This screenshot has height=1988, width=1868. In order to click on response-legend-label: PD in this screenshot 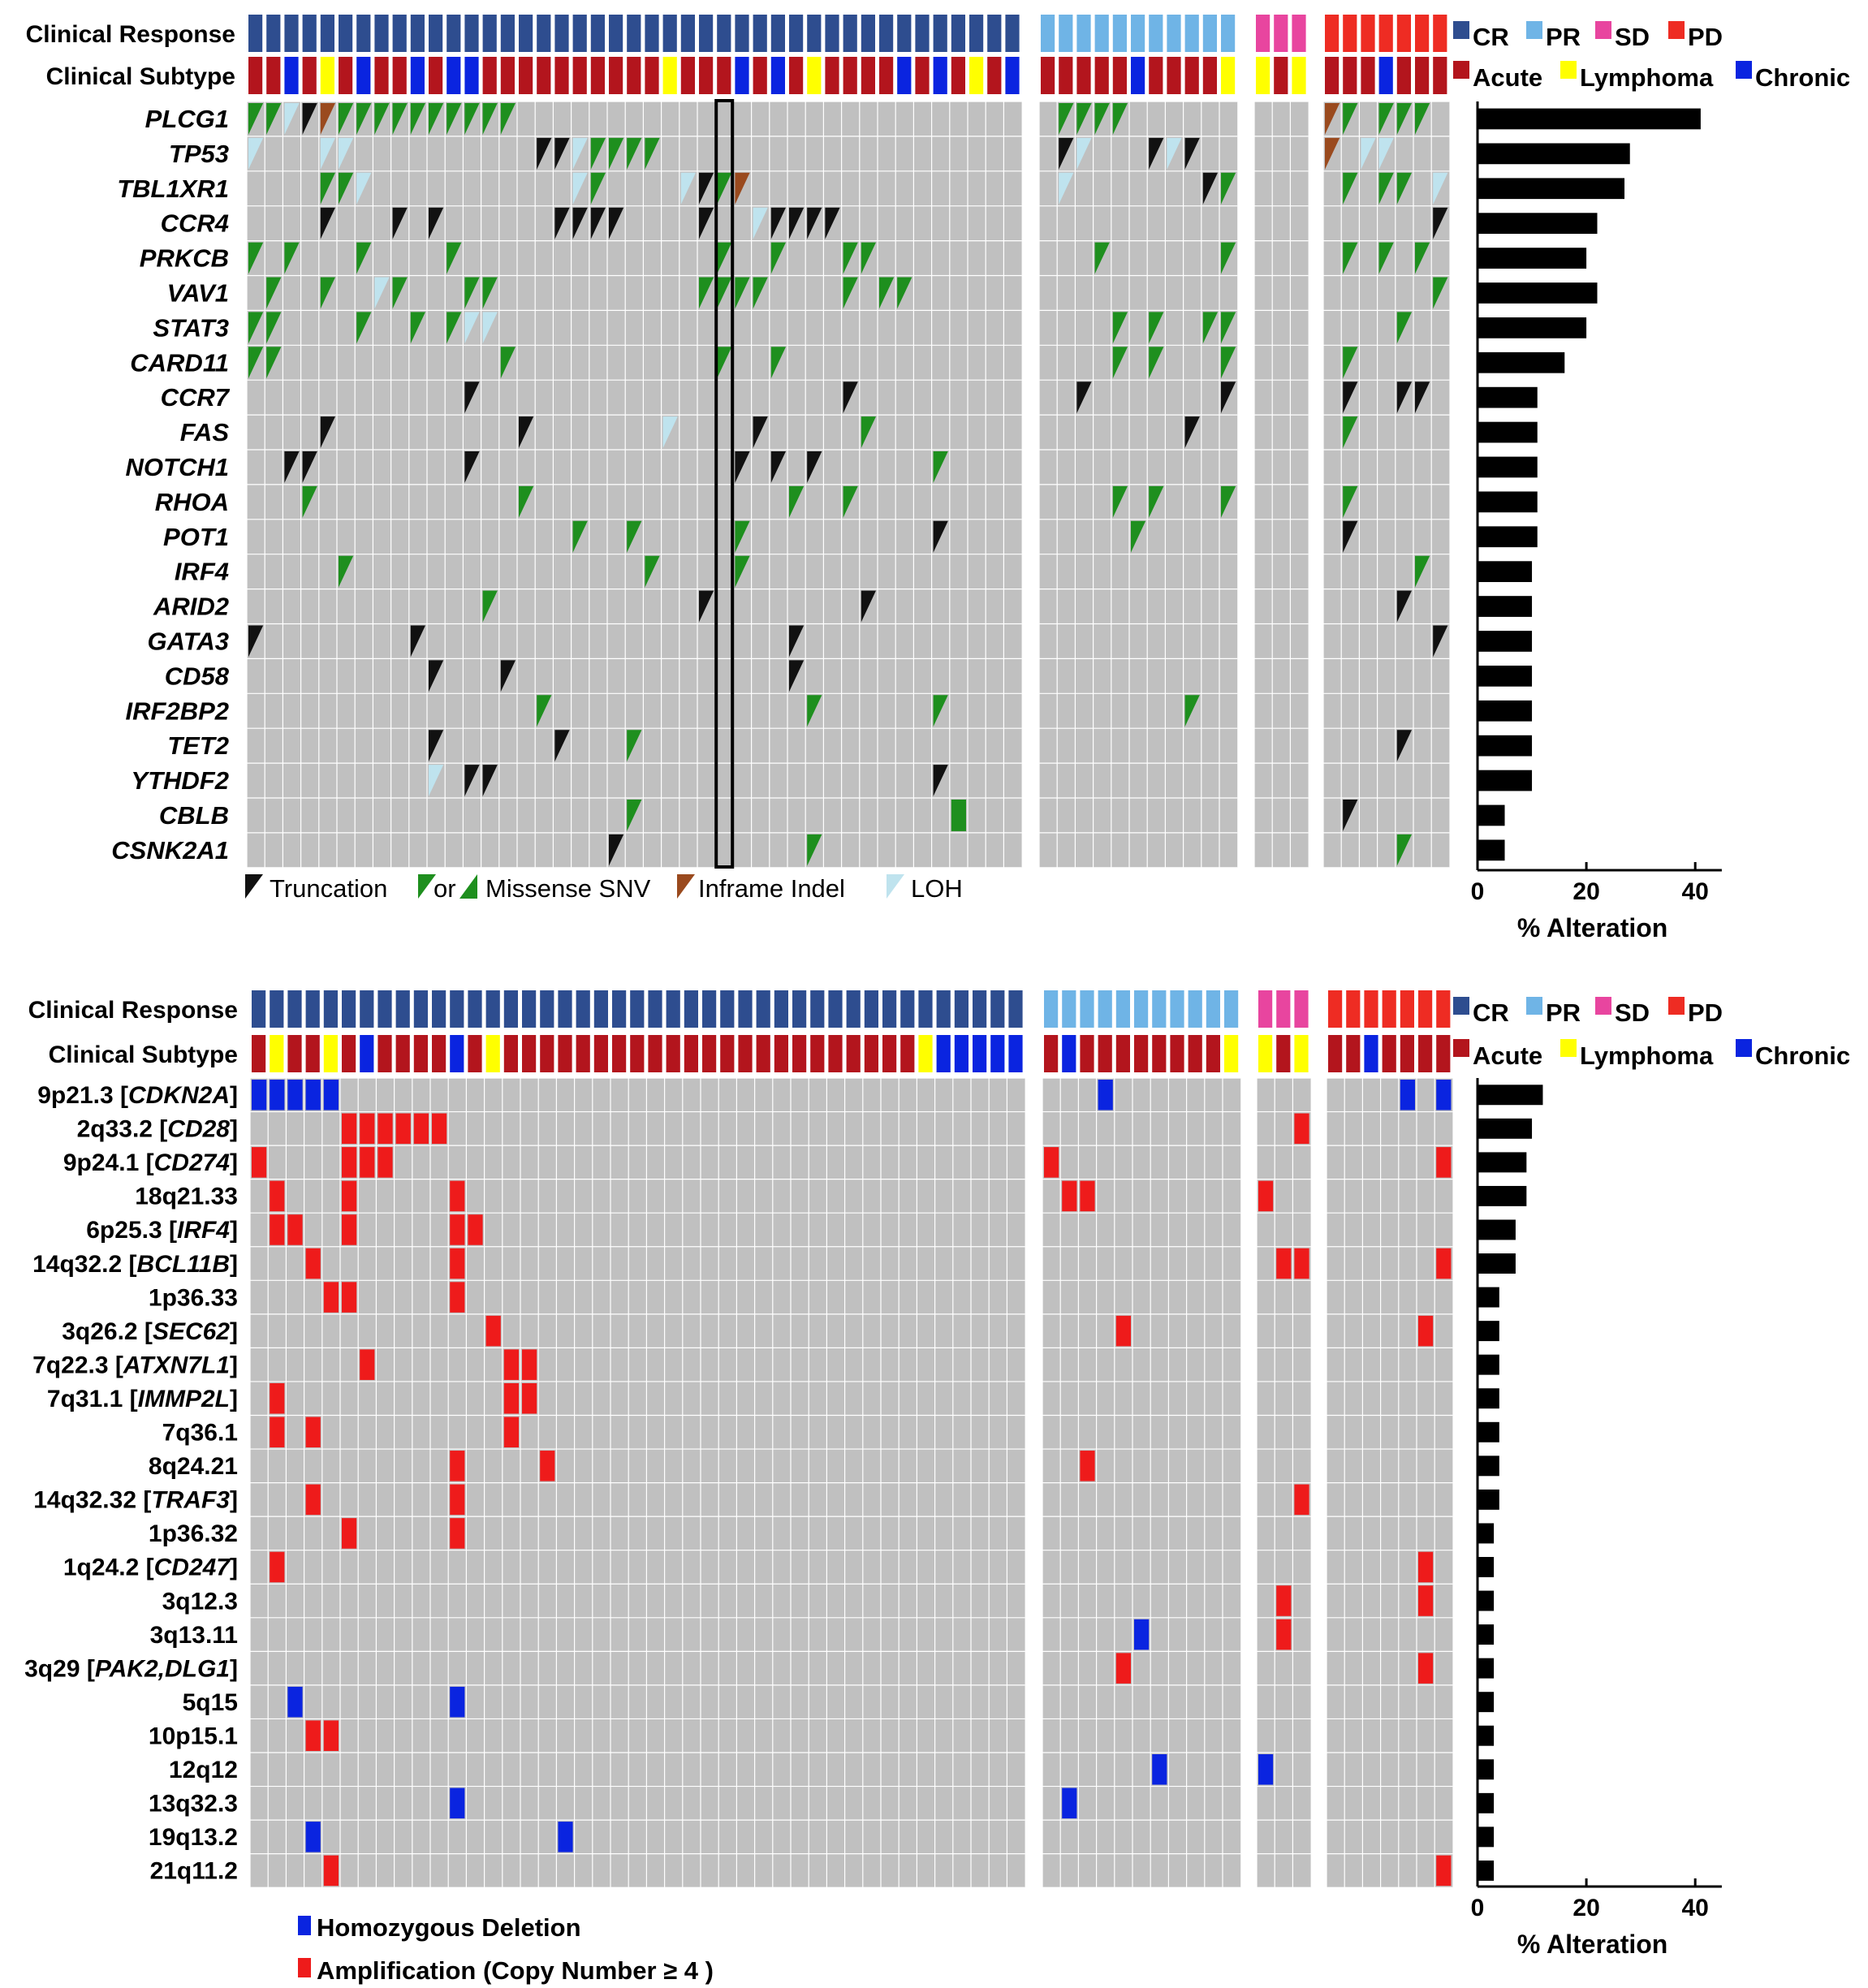, I will do `click(1705, 37)`.